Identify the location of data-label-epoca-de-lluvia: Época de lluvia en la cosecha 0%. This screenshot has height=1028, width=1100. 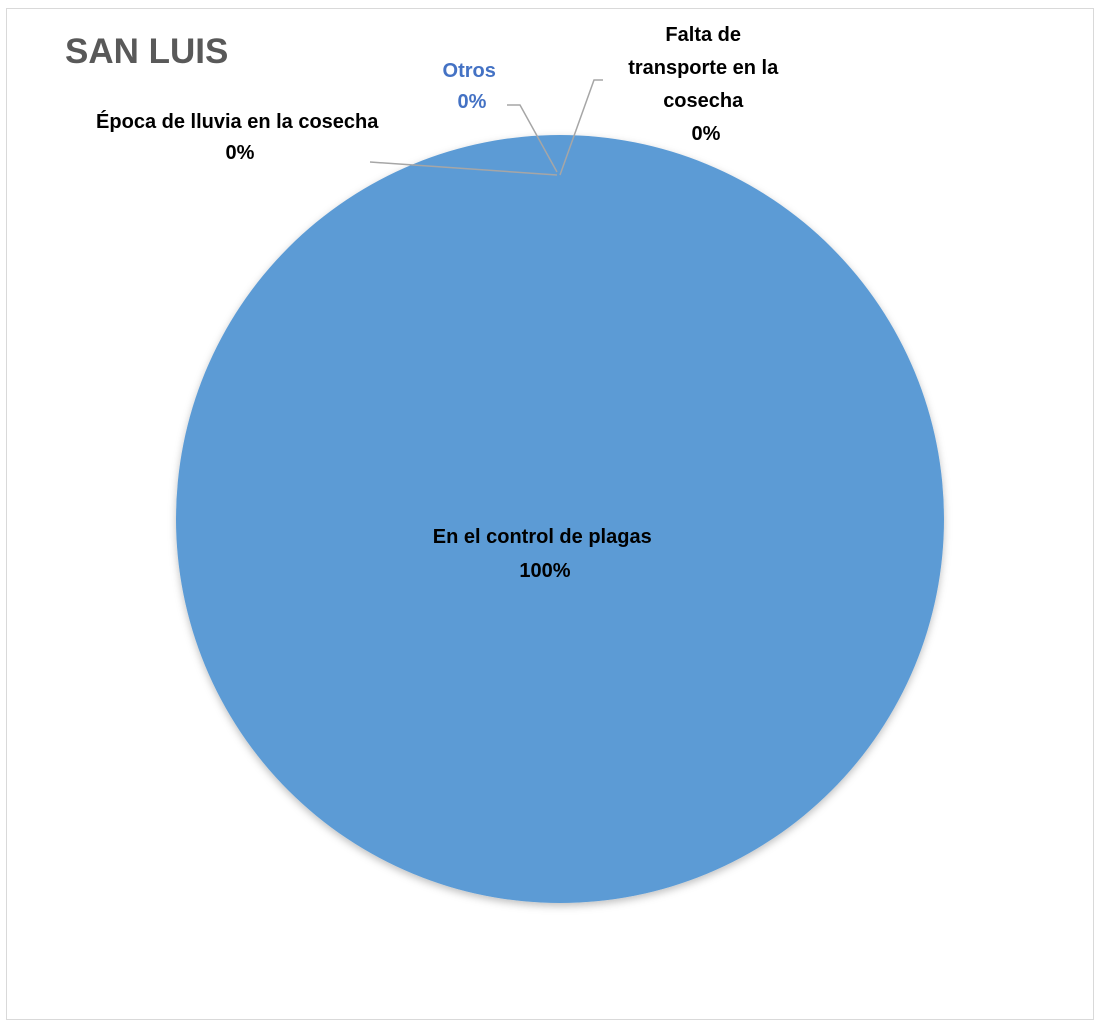
(240, 137).